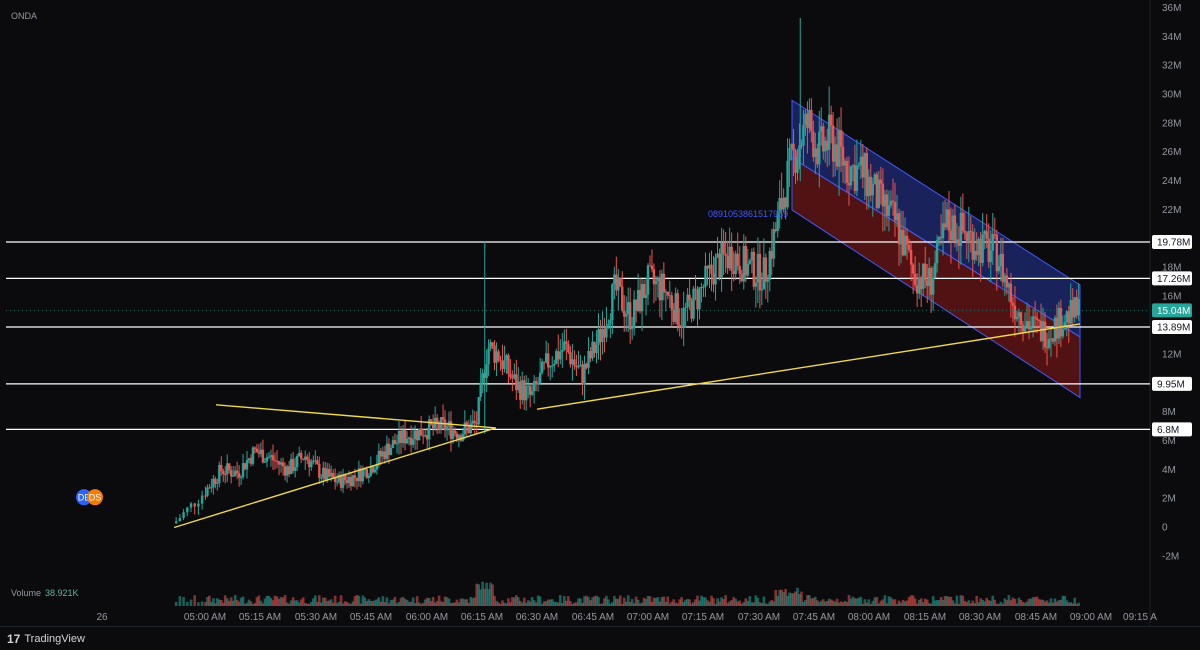 The height and width of the screenshot is (650, 1200). I want to click on trend-line, so click(355, 416).